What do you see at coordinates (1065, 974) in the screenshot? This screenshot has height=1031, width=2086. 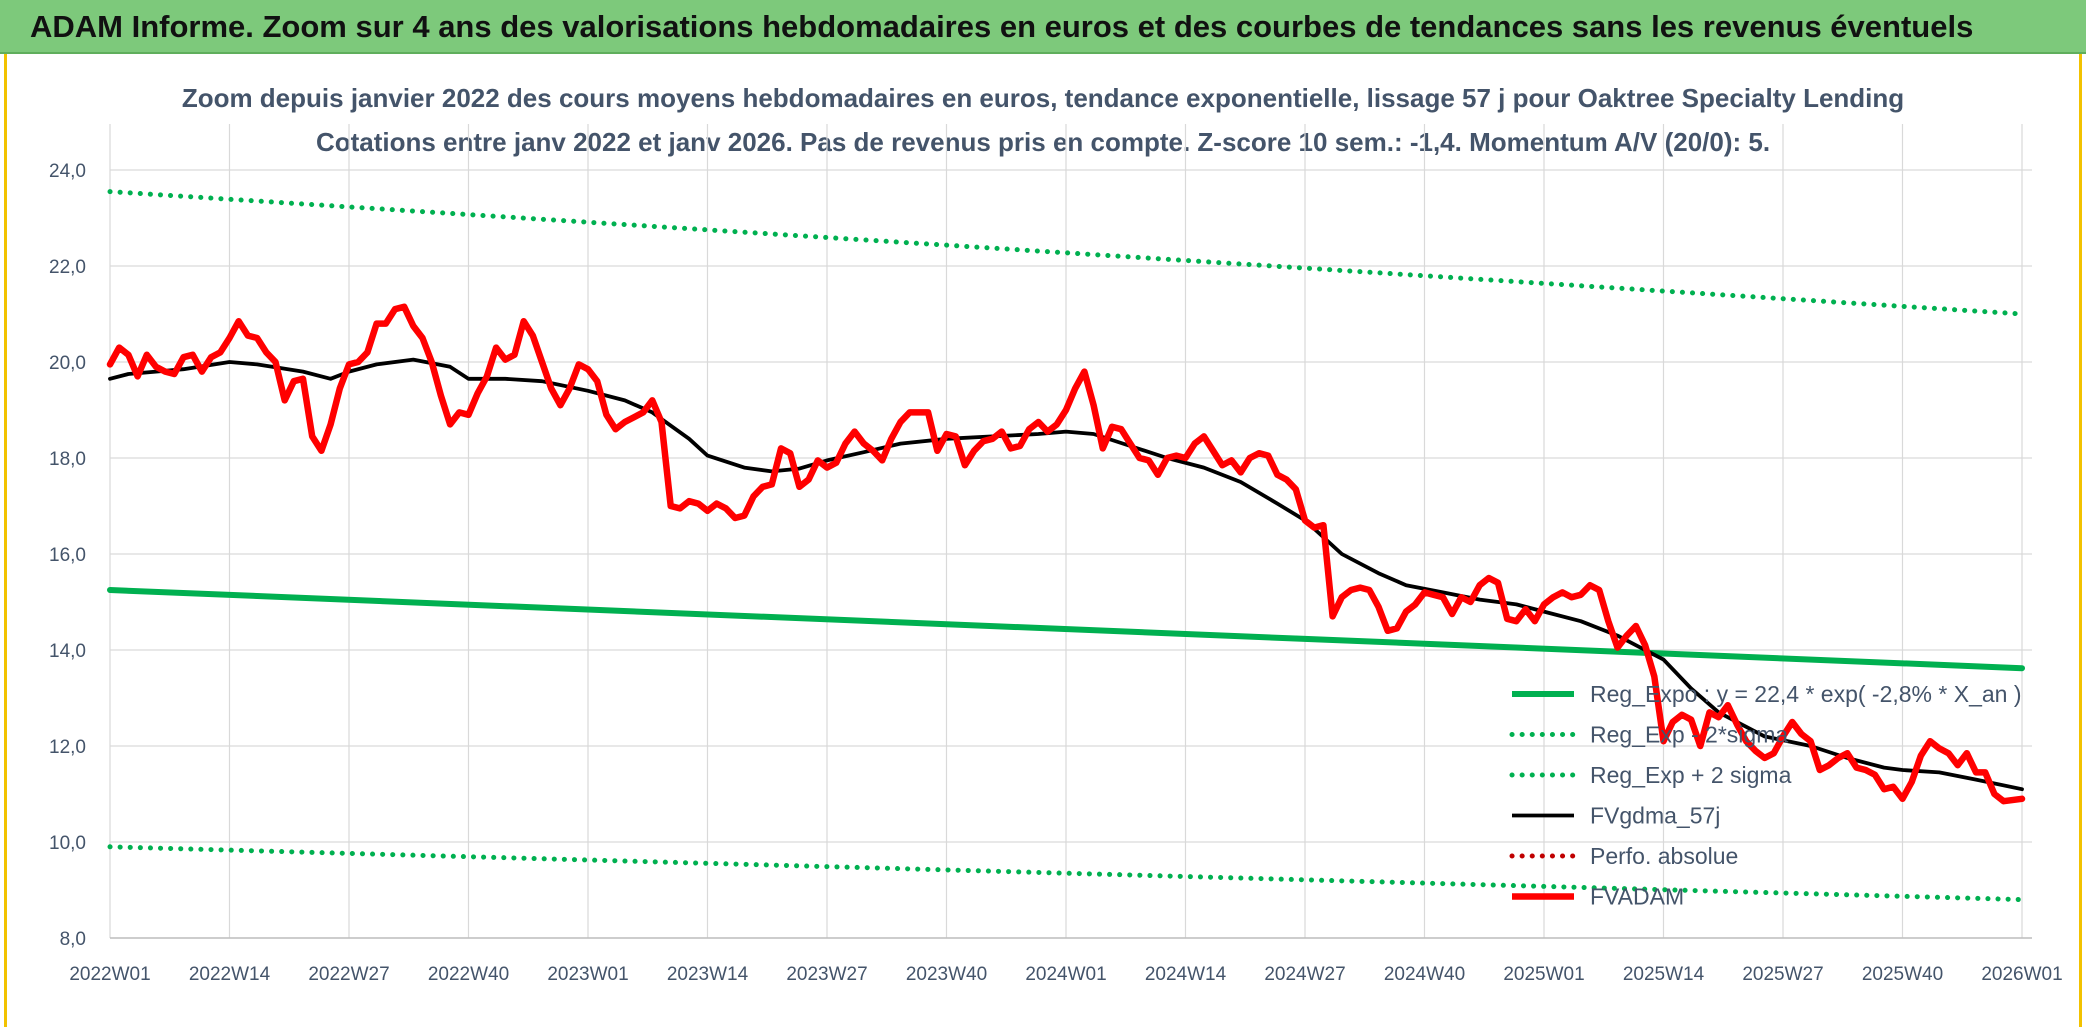 I see `x-tick-label: 2024W01` at bounding box center [1065, 974].